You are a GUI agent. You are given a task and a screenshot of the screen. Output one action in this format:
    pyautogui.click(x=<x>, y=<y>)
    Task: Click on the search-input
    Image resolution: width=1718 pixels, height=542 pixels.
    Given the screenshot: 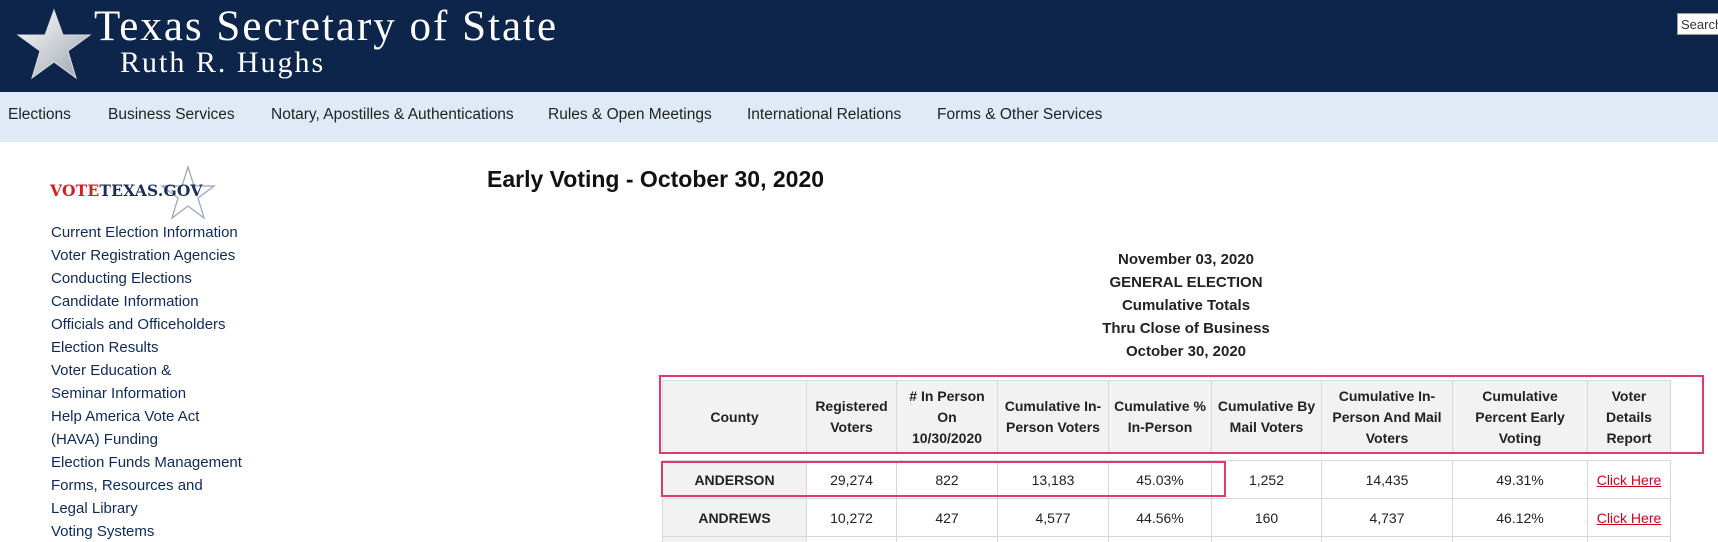 What is the action you would take?
    pyautogui.click(x=1697, y=24)
    